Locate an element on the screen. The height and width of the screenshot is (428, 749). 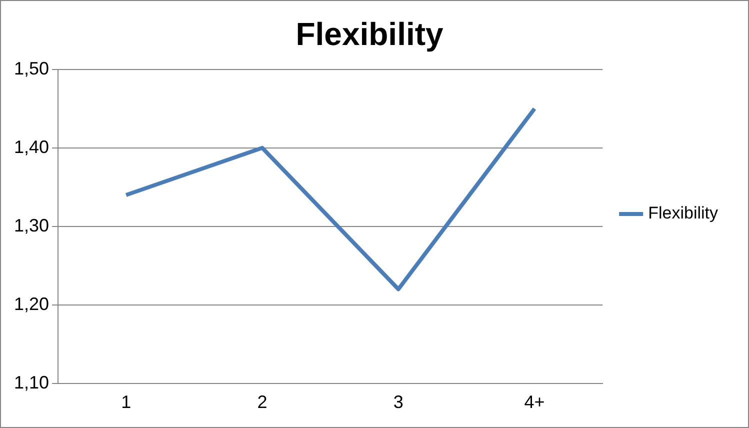
x-tick-label: 3 is located at coordinates (398, 402).